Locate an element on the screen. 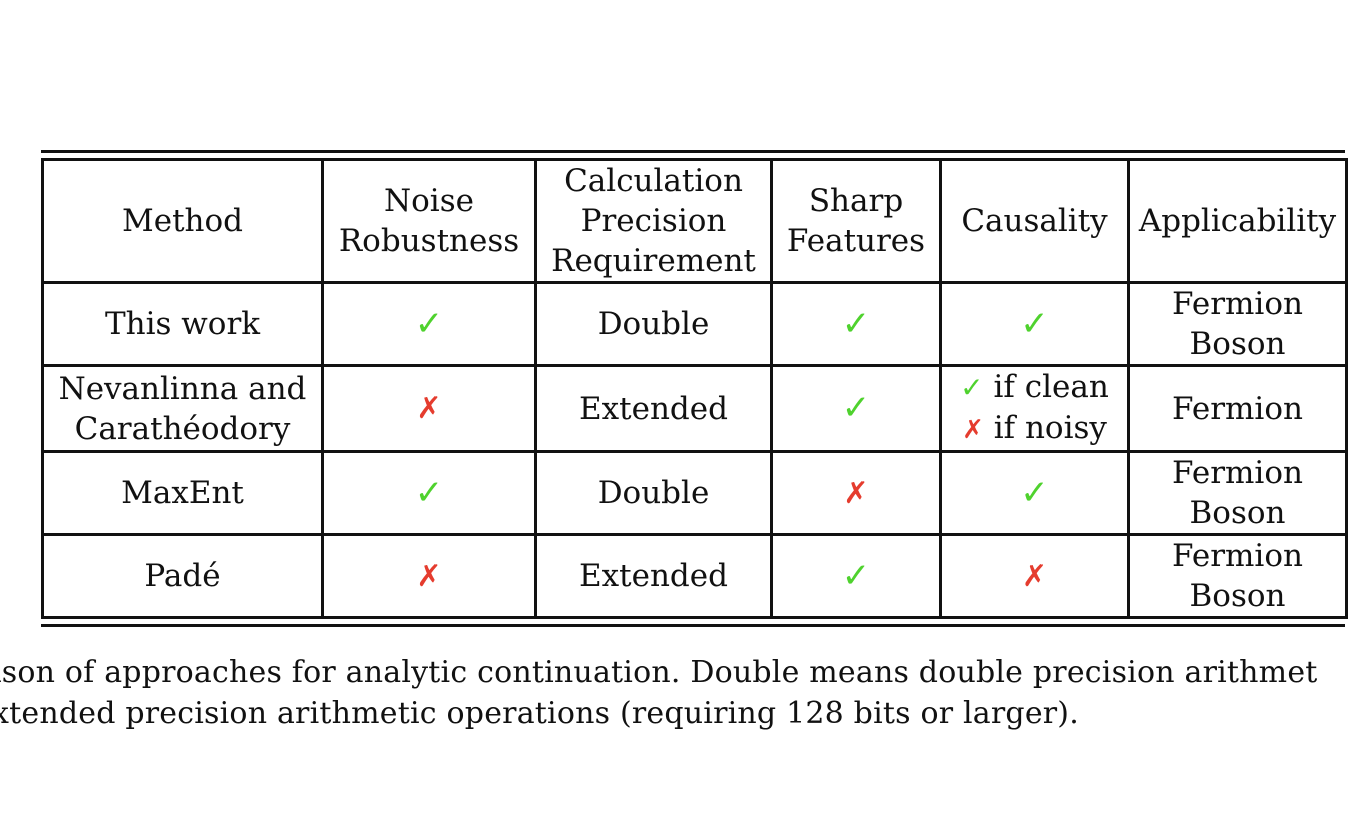  method-cell: This work is located at coordinates (182, 324).